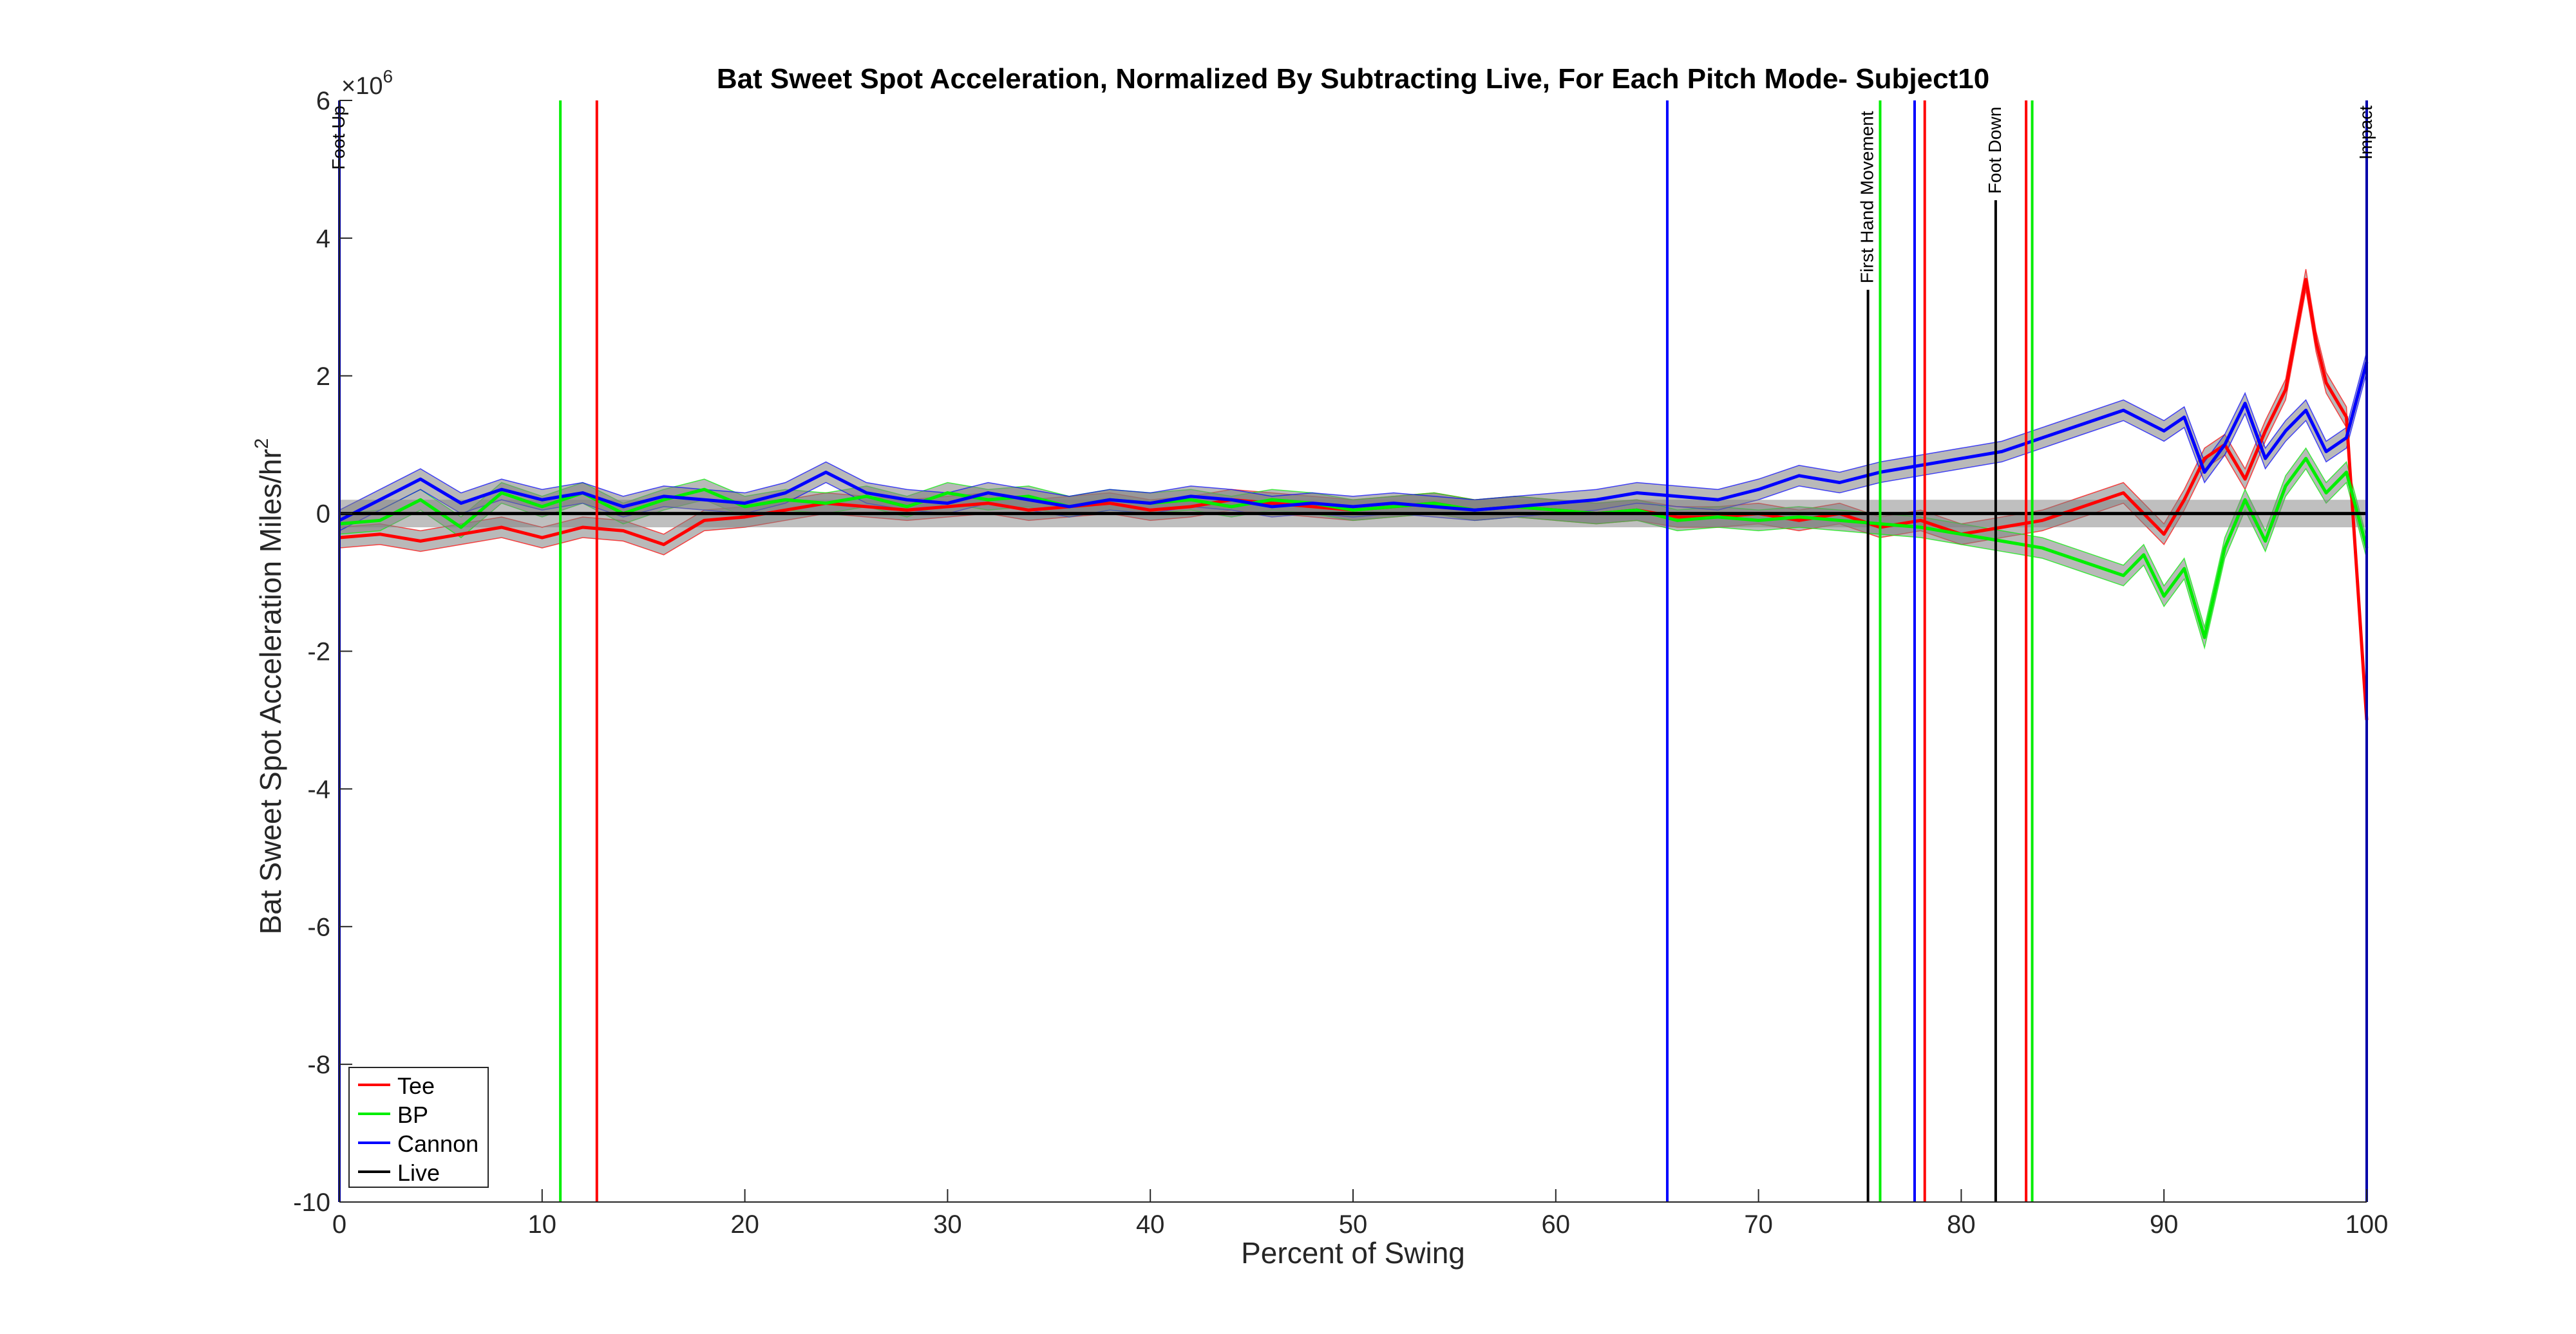  I want to click on y-tick-label-4: 4, so click(323, 239).